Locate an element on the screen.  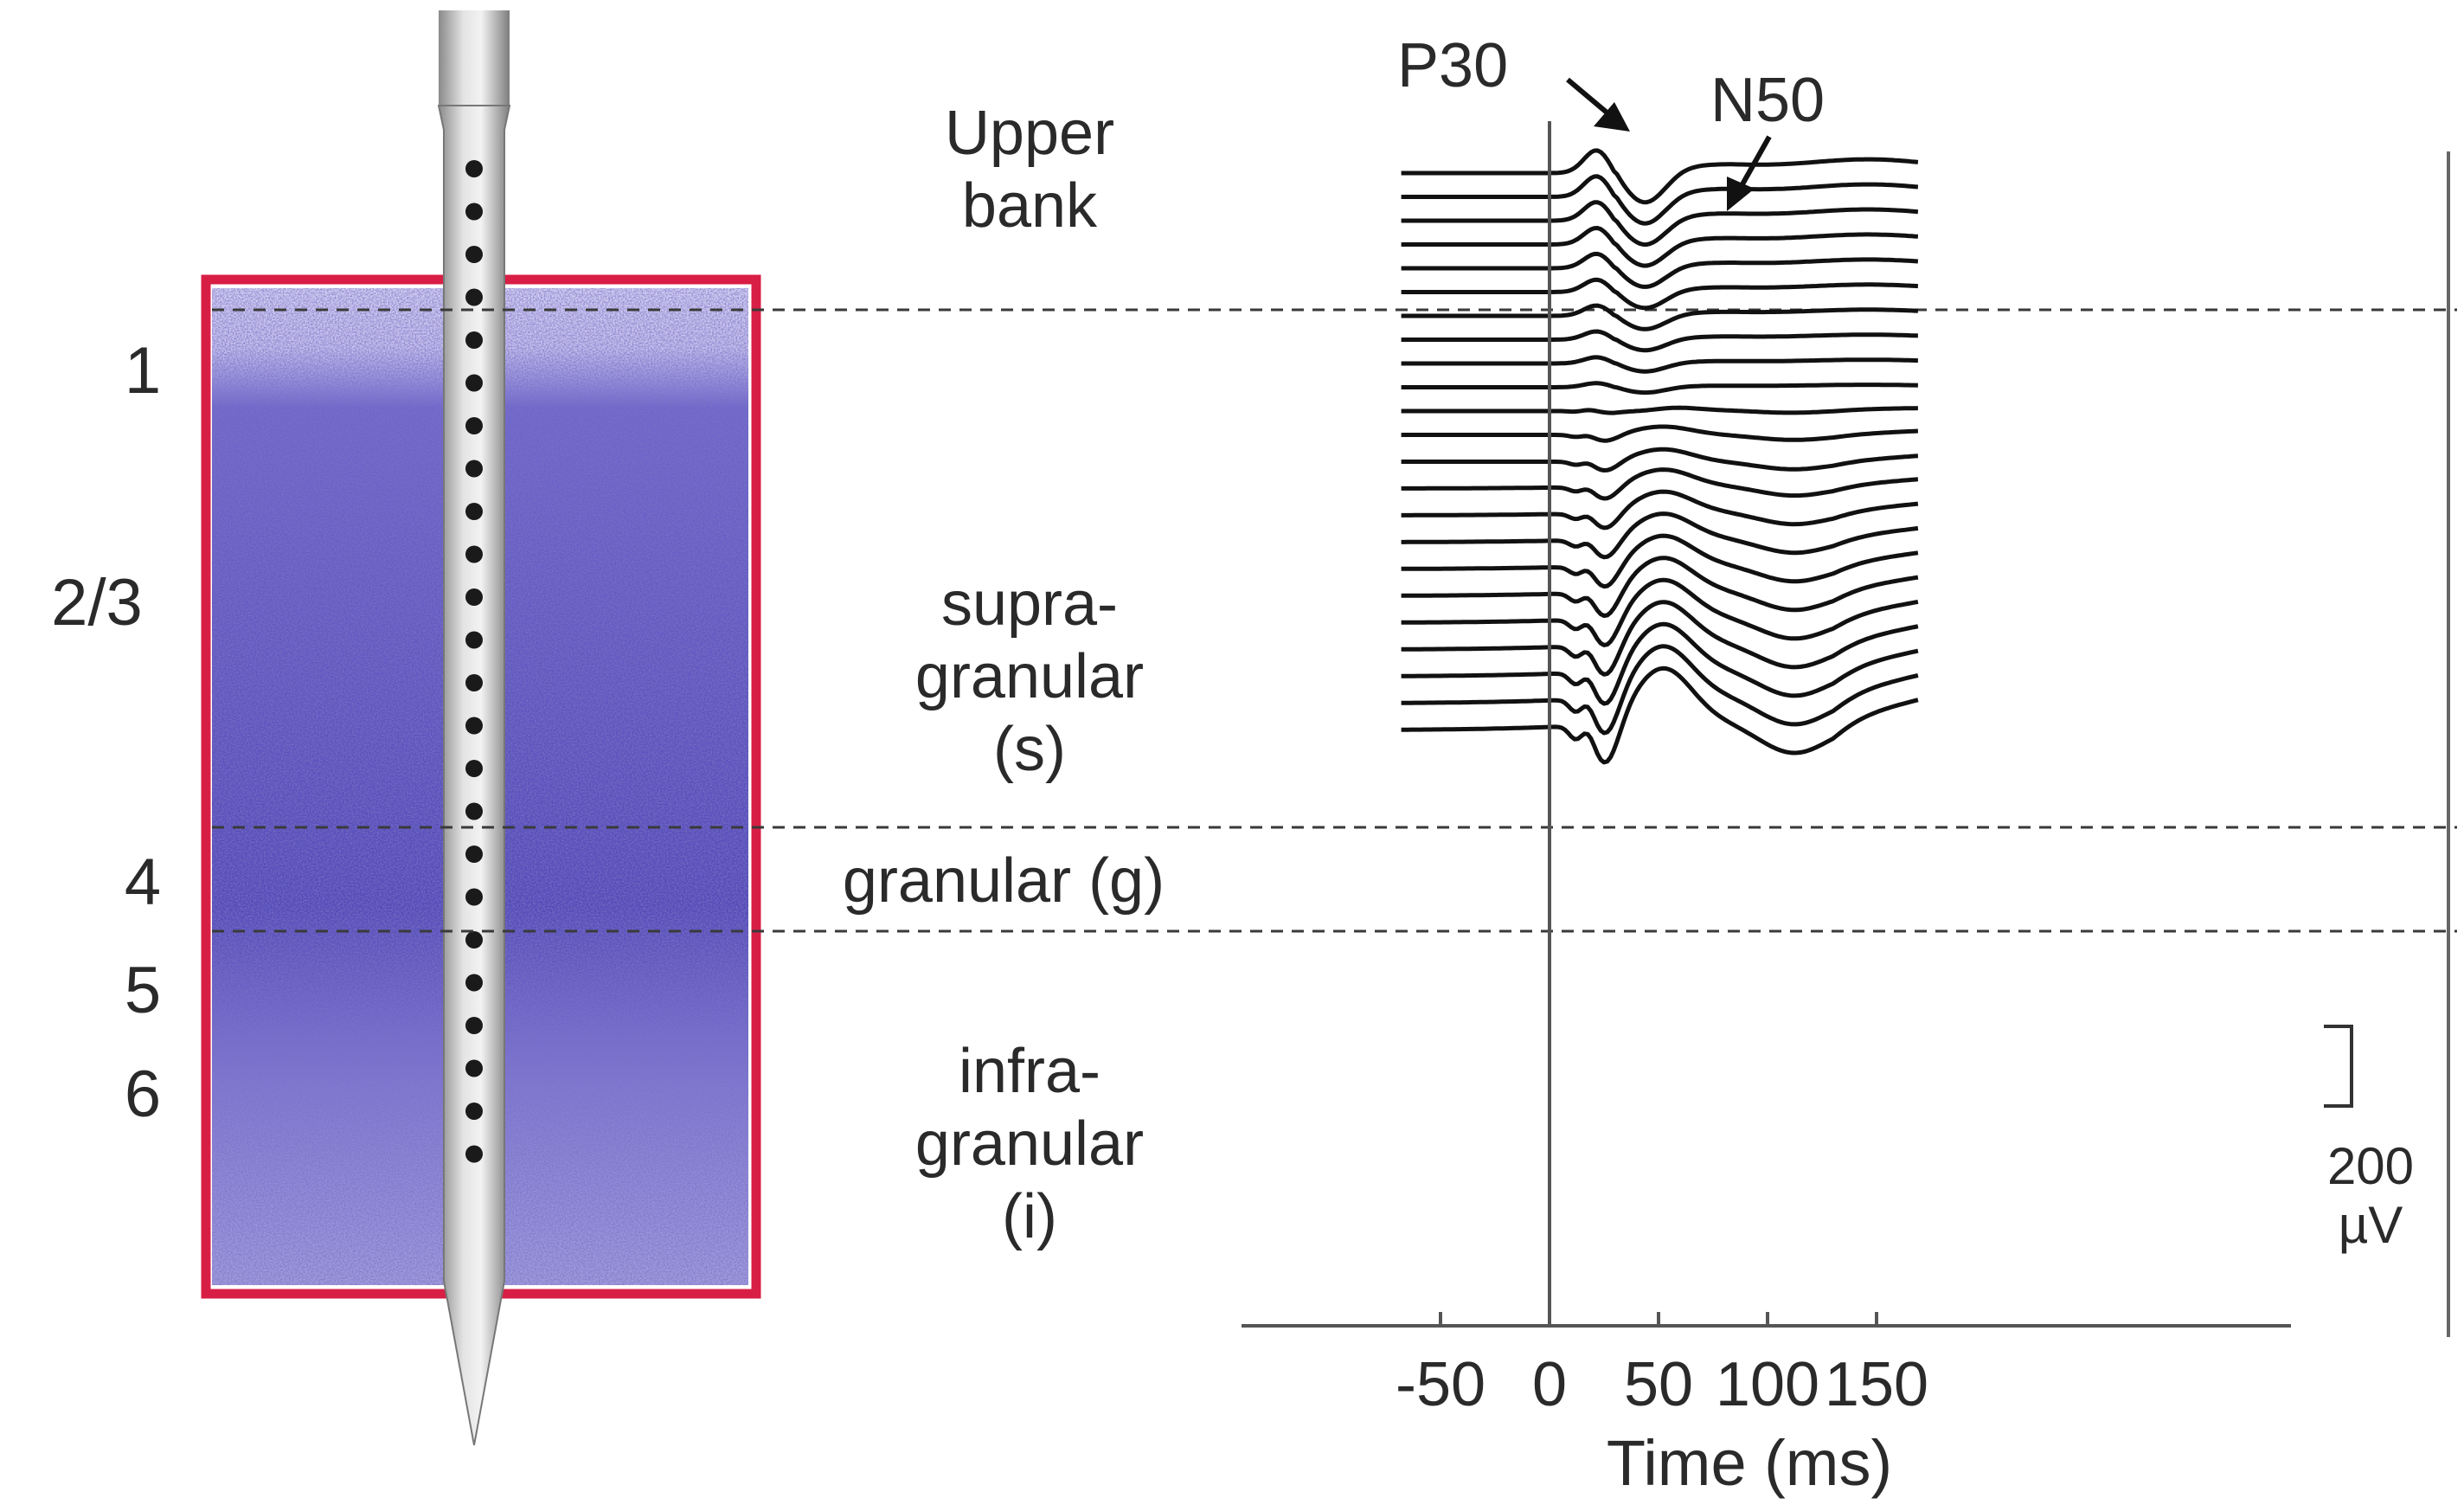
n50-label: N50 is located at coordinates (1767, 101).